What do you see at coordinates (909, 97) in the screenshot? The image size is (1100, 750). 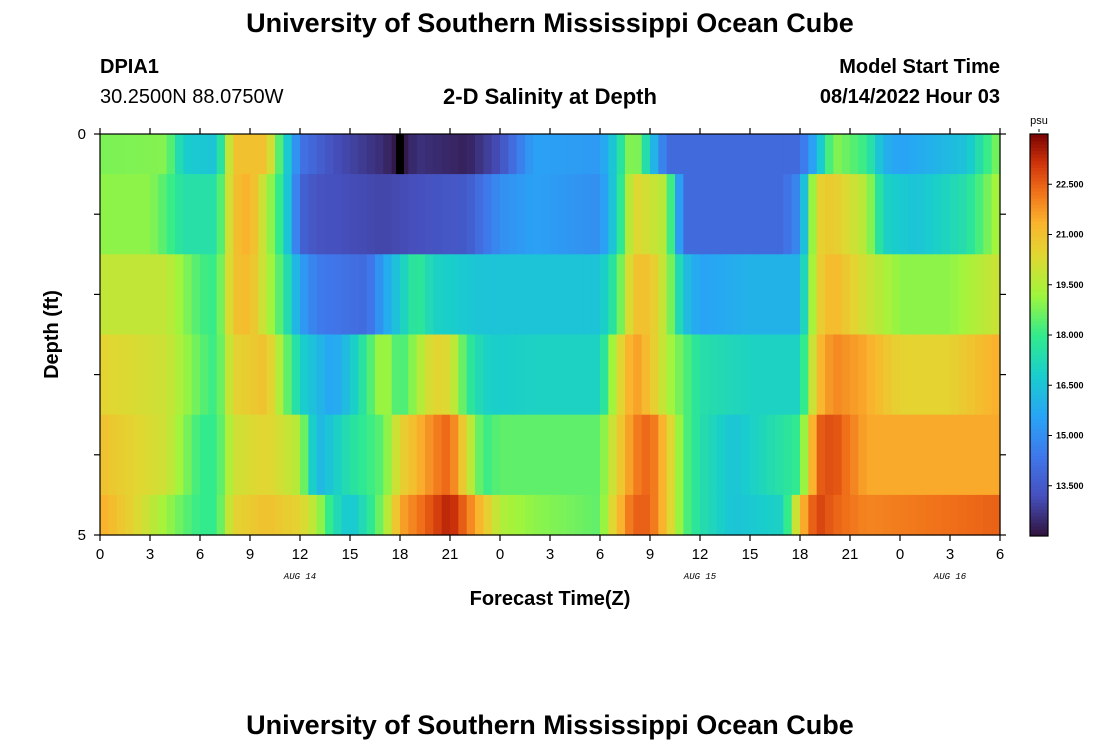 I see `model-start-value: 08/14/2022 Hour 03` at bounding box center [909, 97].